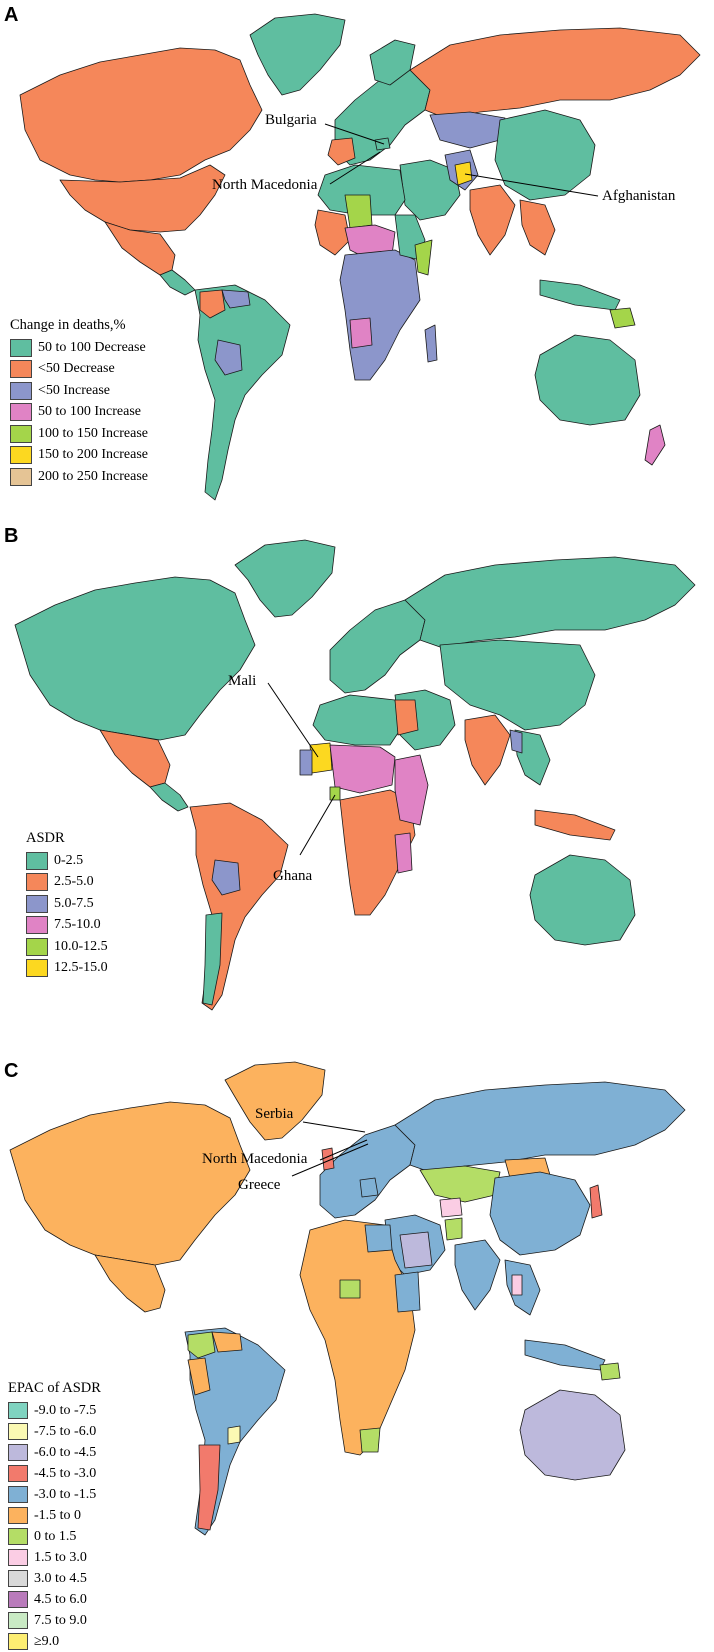  Describe the element at coordinates (65, 1410) in the screenshot. I see `legend-label: -9.0 to -7.5` at that location.